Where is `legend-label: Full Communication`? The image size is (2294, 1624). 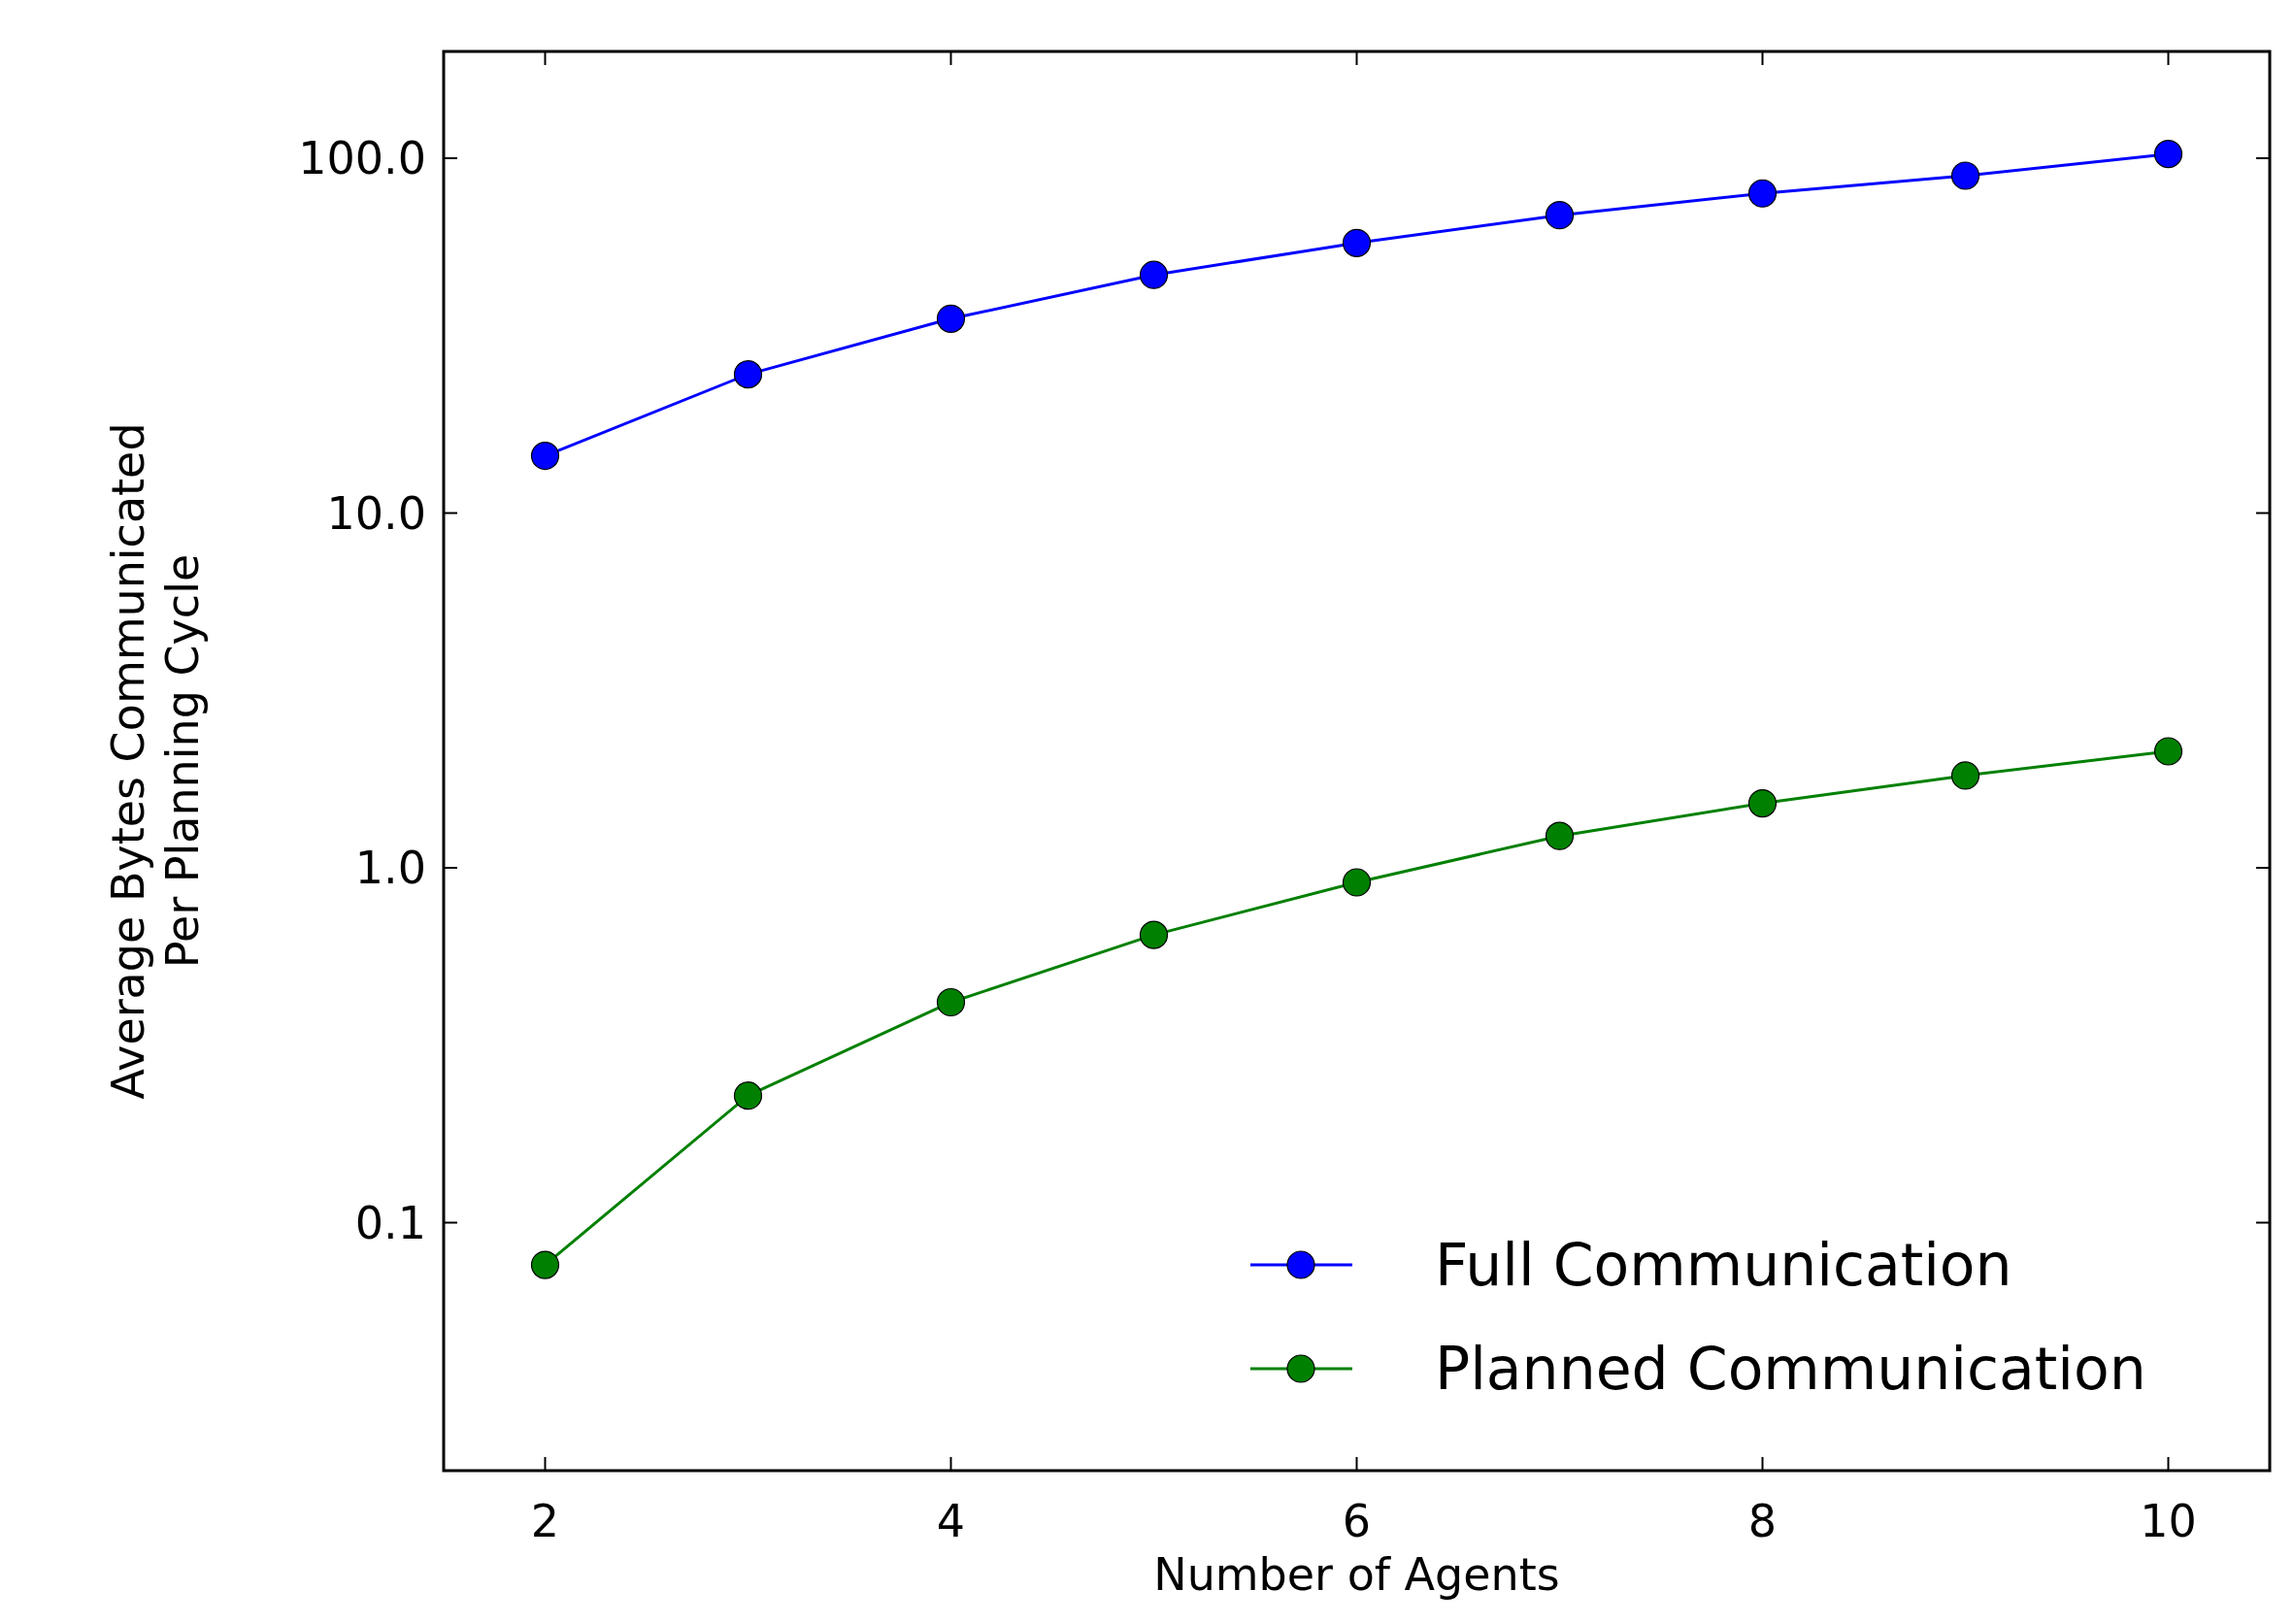
legend-label: Full Communication is located at coordinates (1723, 1265).